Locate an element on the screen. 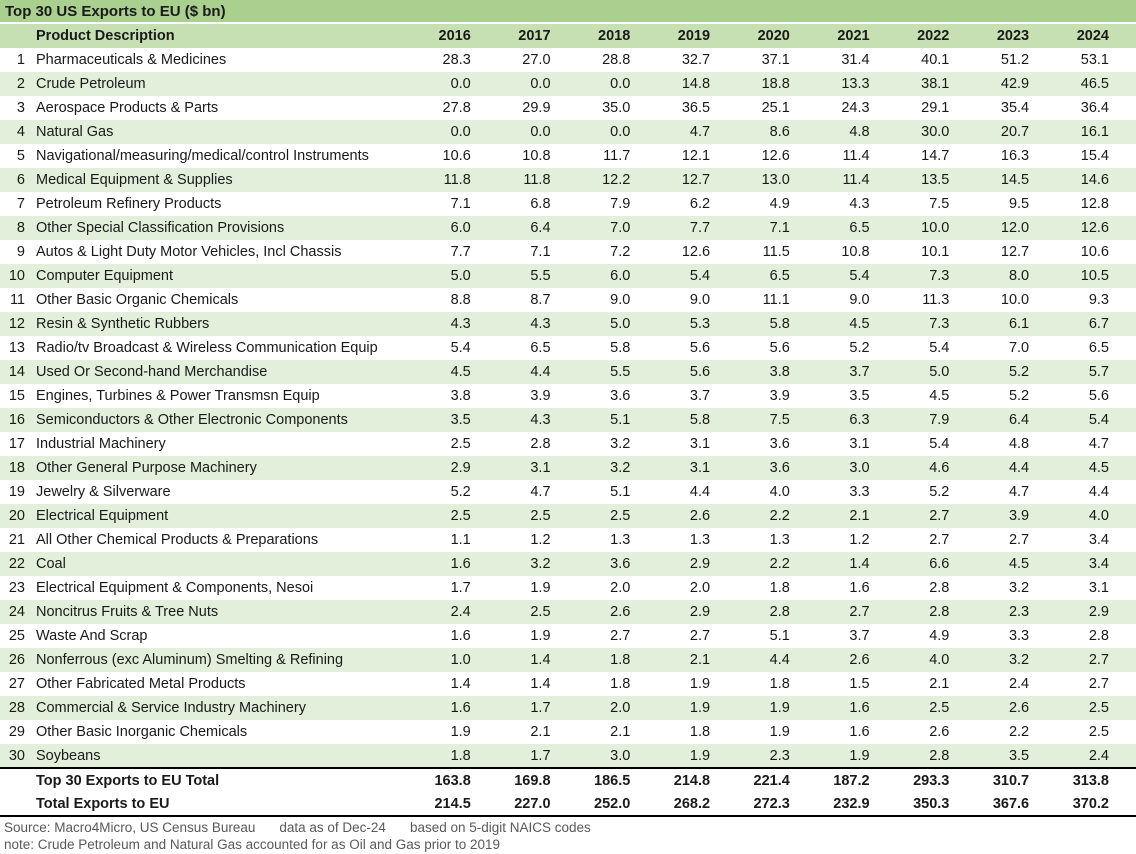  product-name: Pharmaceuticals & Medicines is located at coordinates (131, 60).